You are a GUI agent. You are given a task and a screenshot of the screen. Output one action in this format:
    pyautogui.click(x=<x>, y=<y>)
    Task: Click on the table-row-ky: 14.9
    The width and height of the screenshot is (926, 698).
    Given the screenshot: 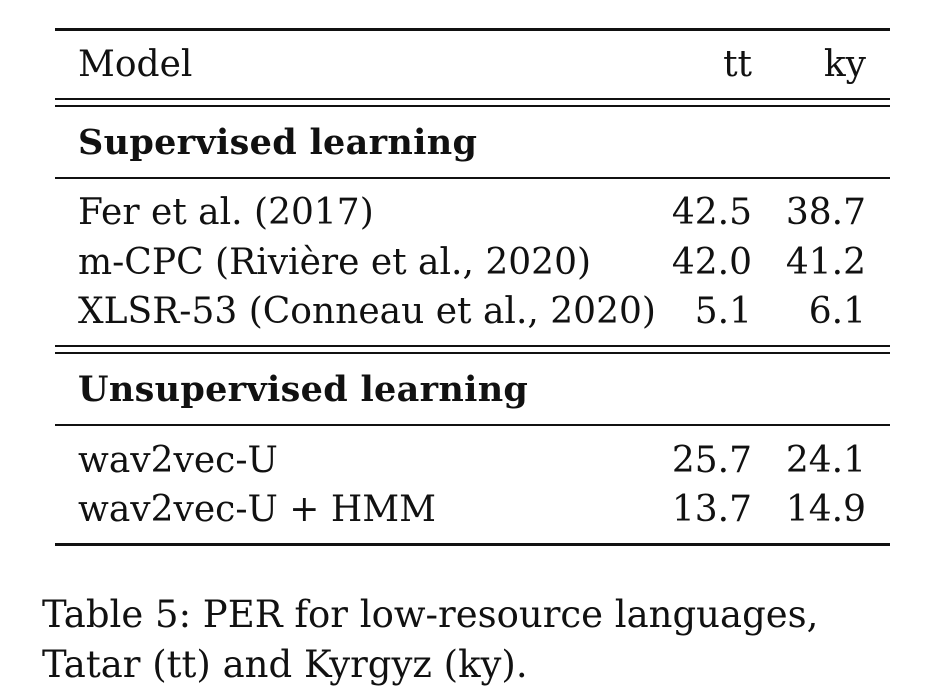 What is the action you would take?
    pyautogui.click(x=825, y=509)
    